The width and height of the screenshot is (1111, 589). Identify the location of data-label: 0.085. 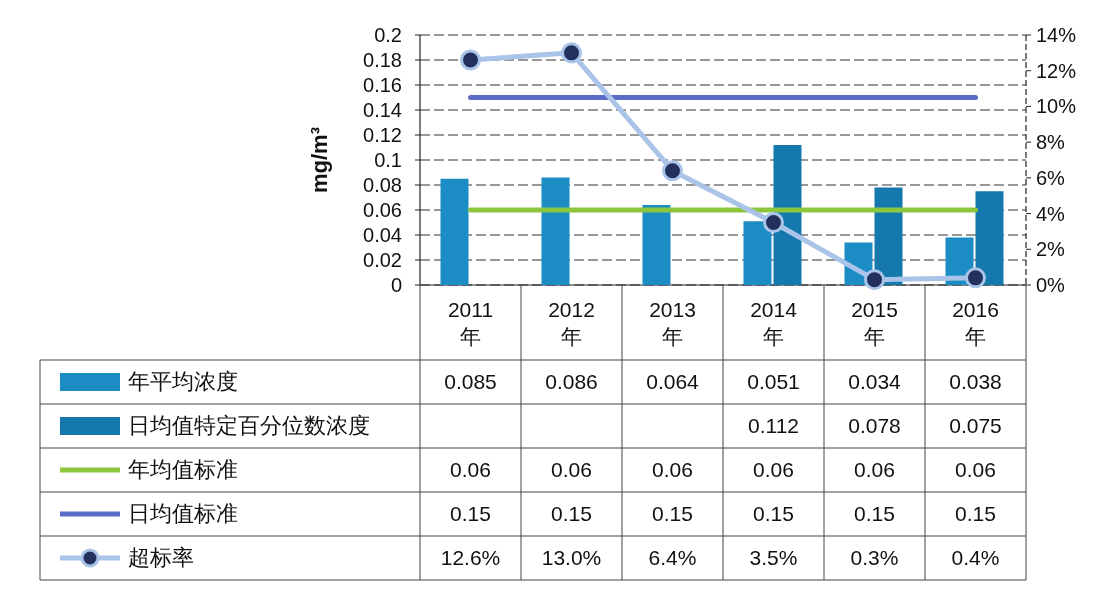
(470, 382).